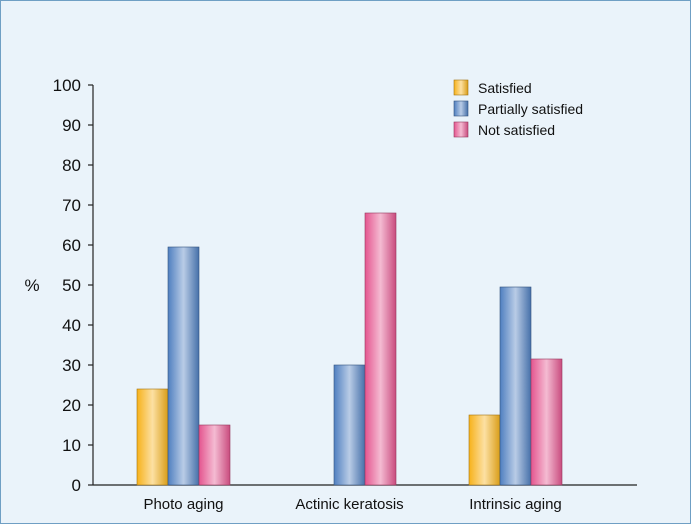 The width and height of the screenshot is (691, 524). What do you see at coordinates (71, 365) in the screenshot?
I see `y-tick-label: 30` at bounding box center [71, 365].